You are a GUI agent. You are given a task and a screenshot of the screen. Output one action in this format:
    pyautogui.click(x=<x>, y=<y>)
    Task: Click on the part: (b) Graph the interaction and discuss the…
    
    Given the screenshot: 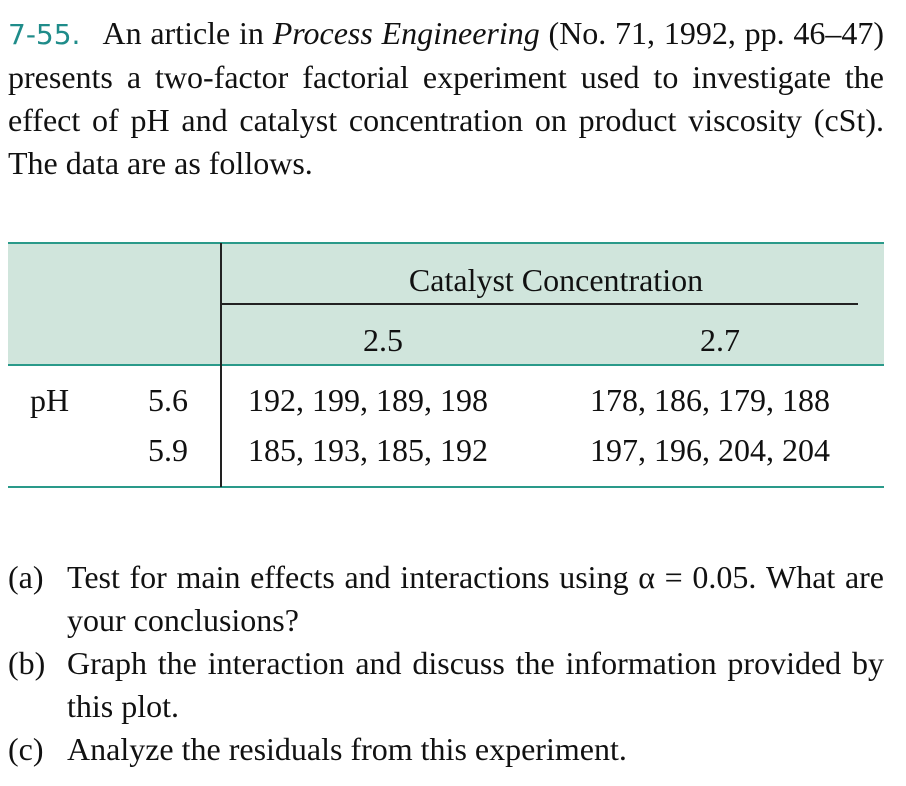 What is the action you would take?
    pyautogui.click(x=446, y=685)
    